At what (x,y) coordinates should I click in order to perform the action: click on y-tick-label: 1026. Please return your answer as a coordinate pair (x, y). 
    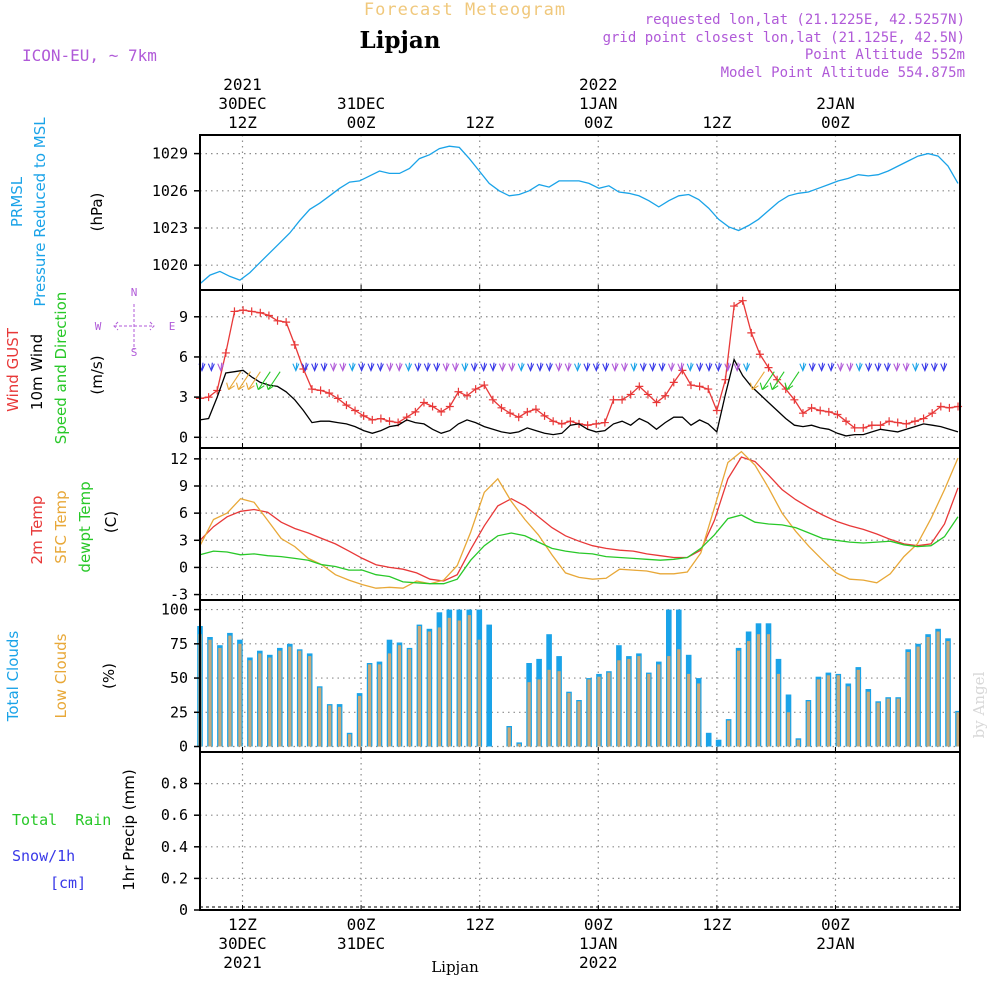
    Looking at the image, I should click on (170, 191).